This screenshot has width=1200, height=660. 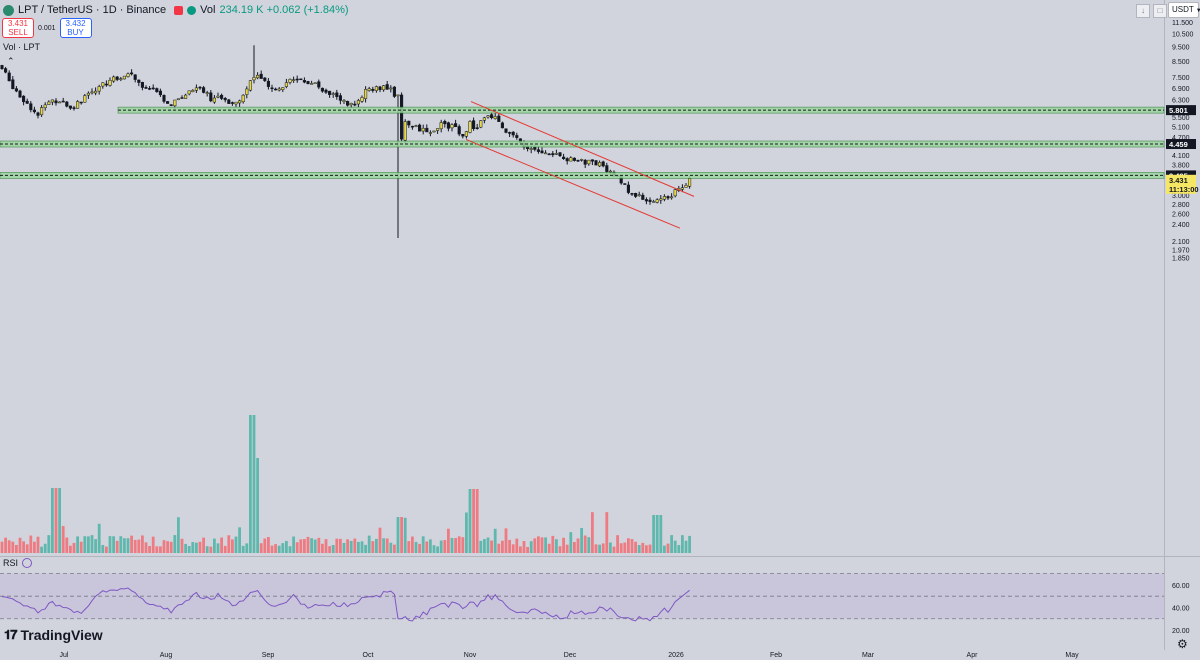 I want to click on maximize-icon: □, so click(x=1160, y=11).